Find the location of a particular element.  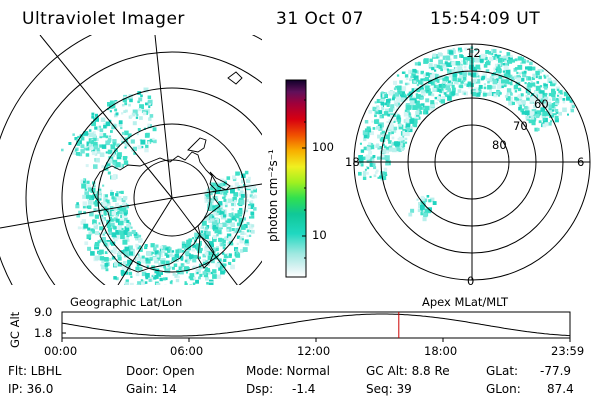

mode-info: Mode: Normal is located at coordinates (288, 371).